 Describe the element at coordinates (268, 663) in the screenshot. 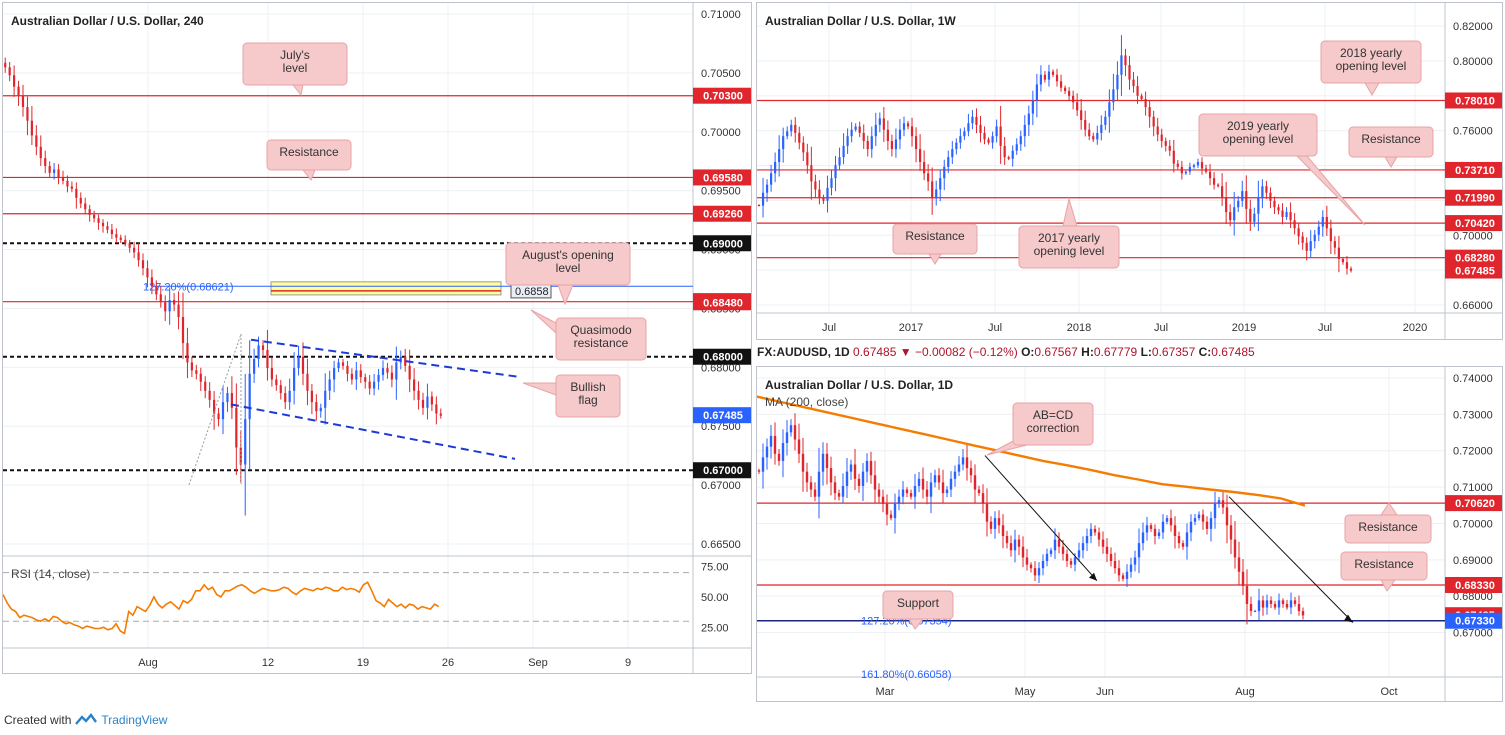

I see `h4-x-tick: 12` at that location.